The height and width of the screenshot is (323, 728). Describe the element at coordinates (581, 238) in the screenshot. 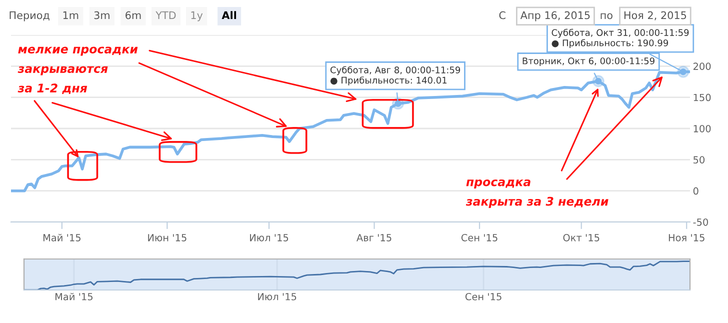

I see `x-tick-label: Окт '15` at that location.